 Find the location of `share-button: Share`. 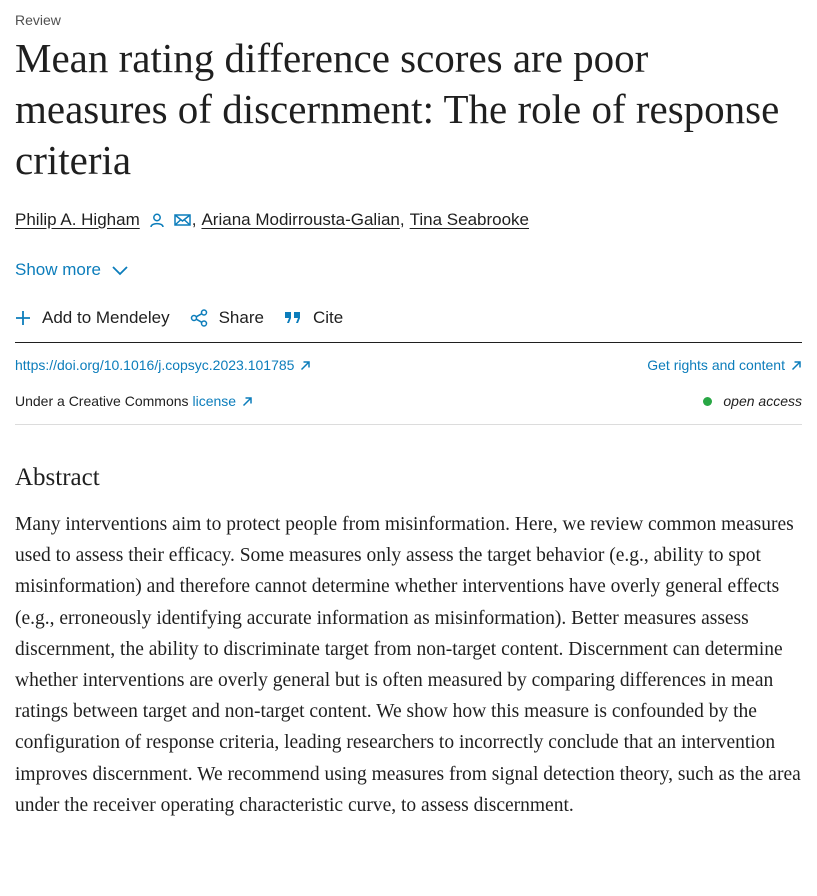

share-button: Share is located at coordinates (227, 318).